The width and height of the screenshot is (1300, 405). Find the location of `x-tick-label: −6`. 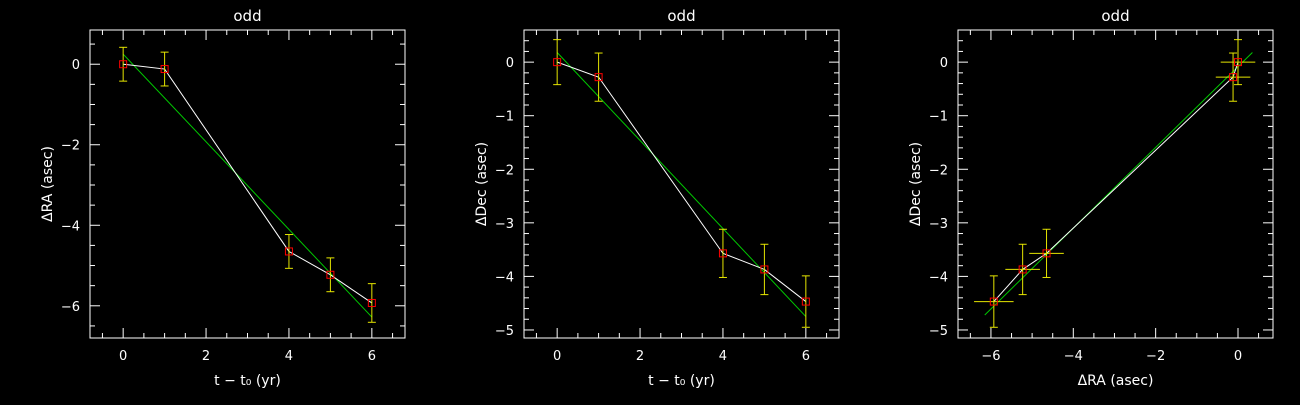

x-tick-label: −6 is located at coordinates (990, 356).